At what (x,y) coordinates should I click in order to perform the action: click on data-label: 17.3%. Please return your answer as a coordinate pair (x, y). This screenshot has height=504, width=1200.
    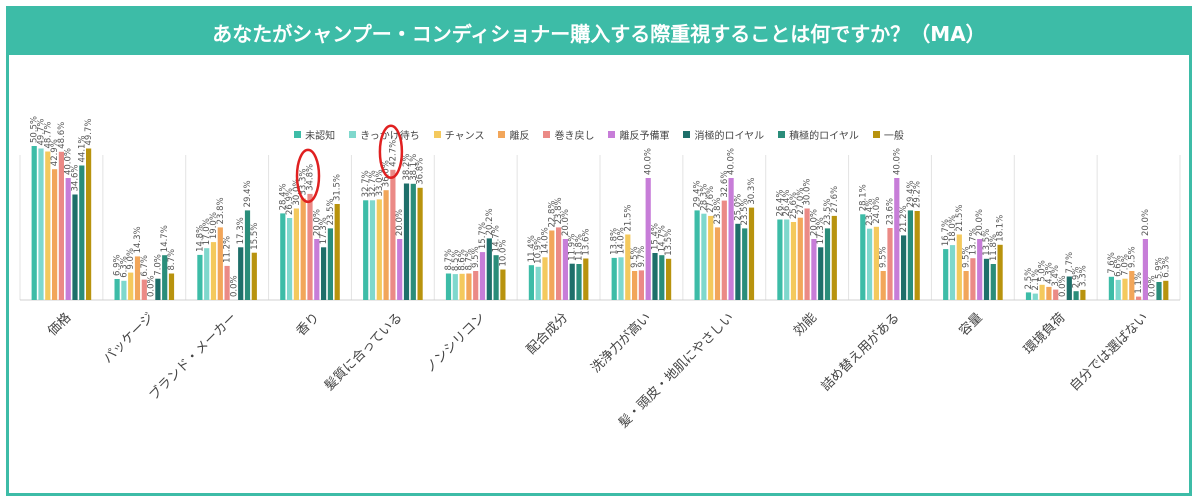
    Looking at the image, I should click on (241, 230).